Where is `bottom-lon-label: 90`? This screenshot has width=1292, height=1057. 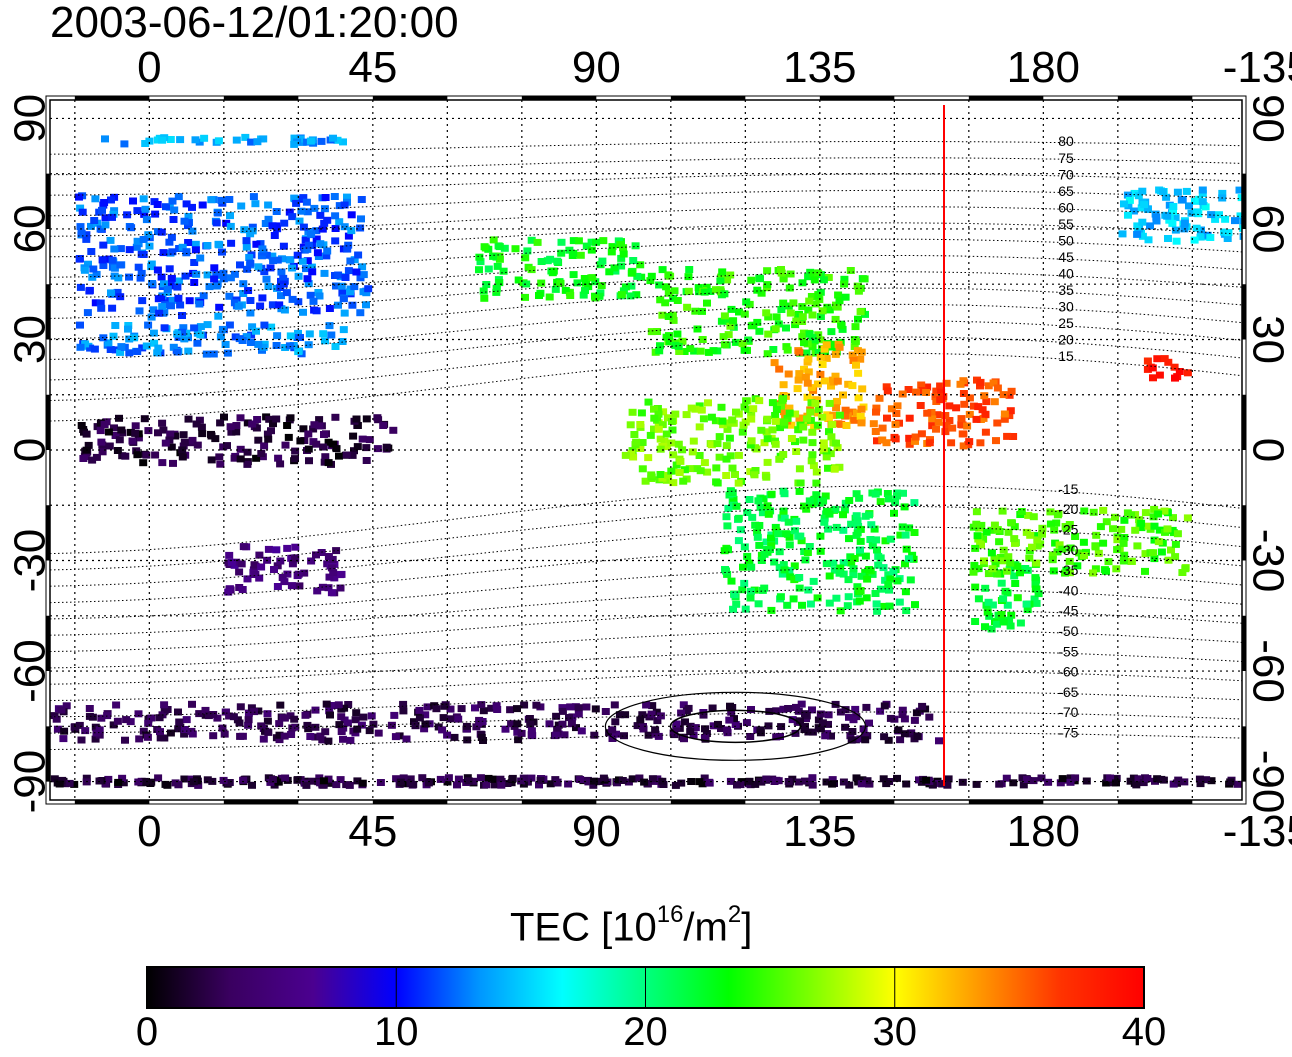
bottom-lon-label: 90 is located at coordinates (596, 831).